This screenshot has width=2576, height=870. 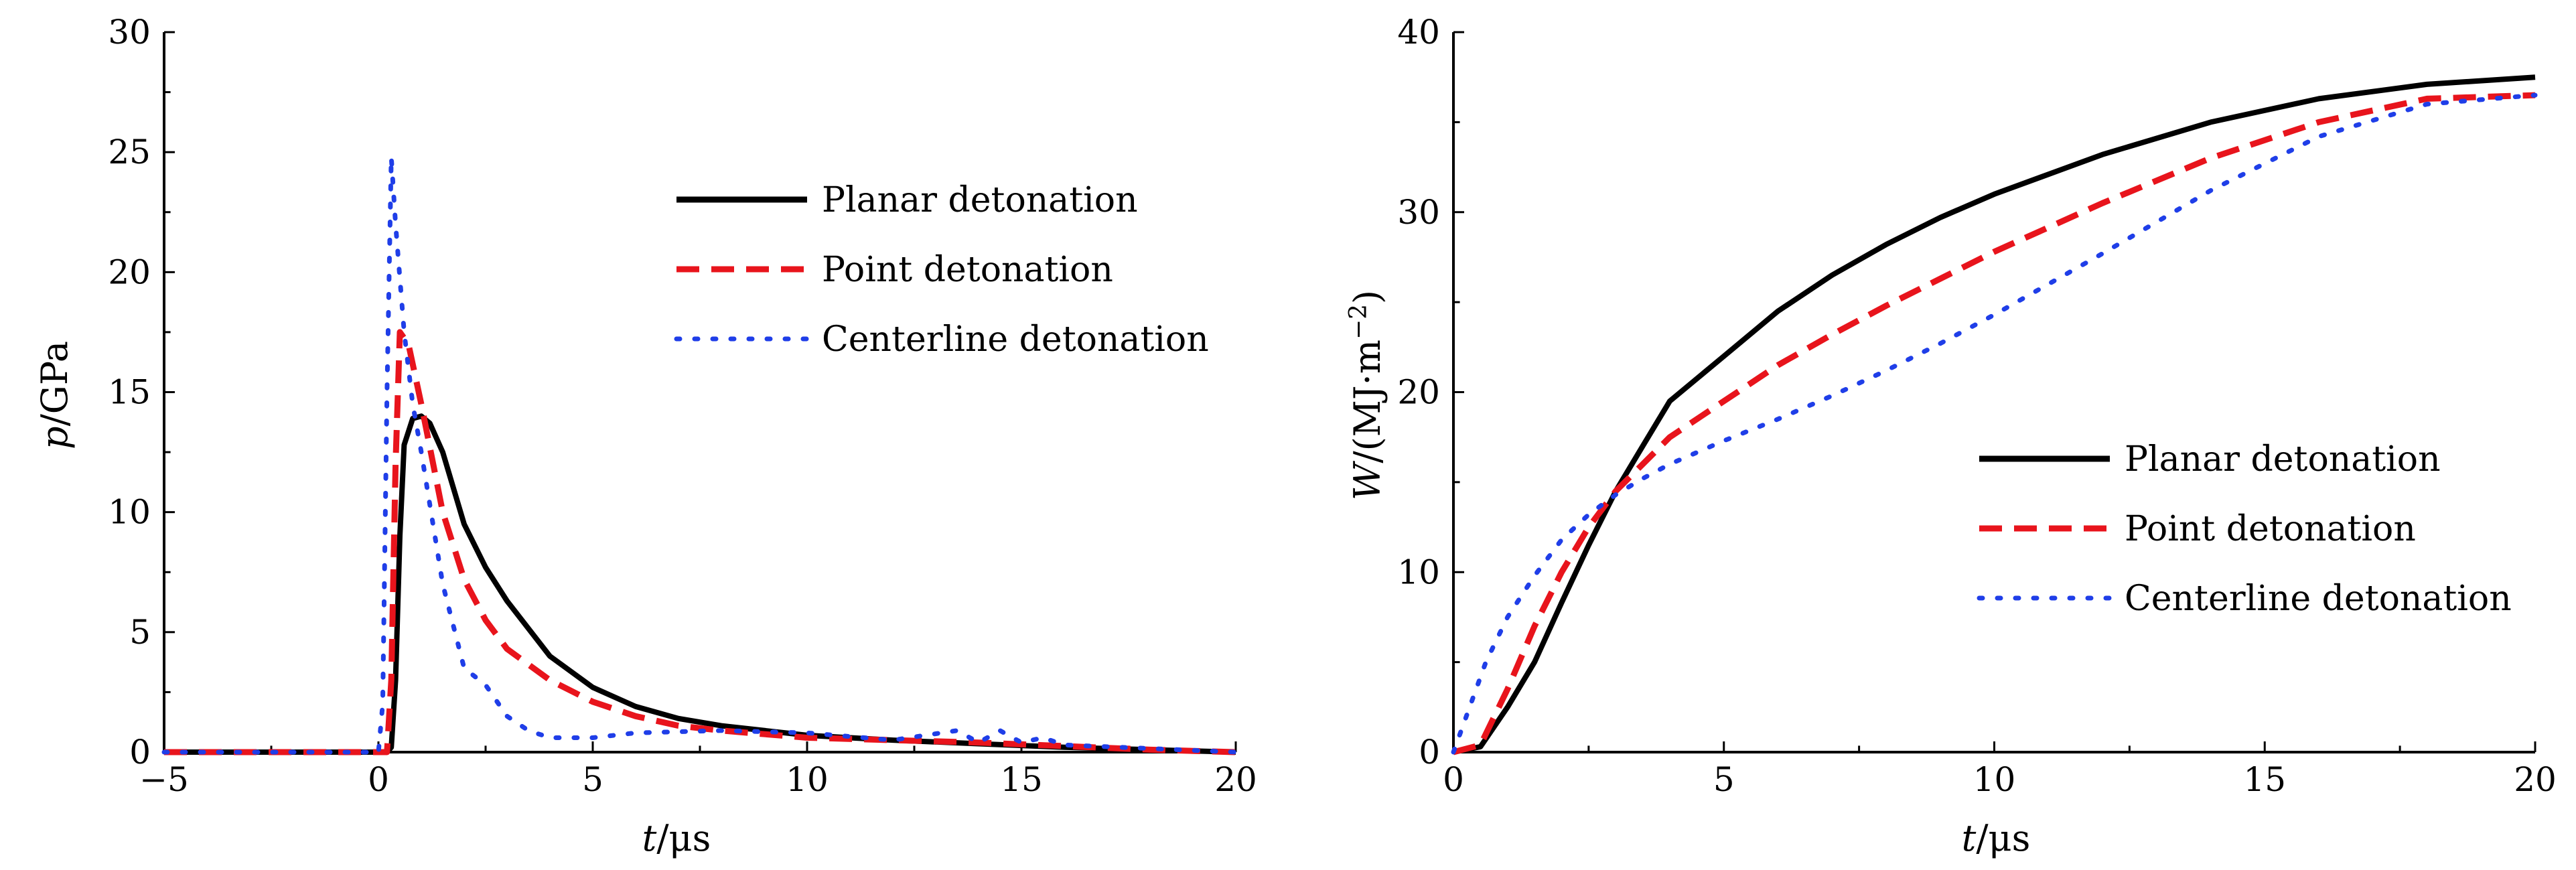 I want to click on work-y-tick-label: 10, so click(x=1418, y=572).